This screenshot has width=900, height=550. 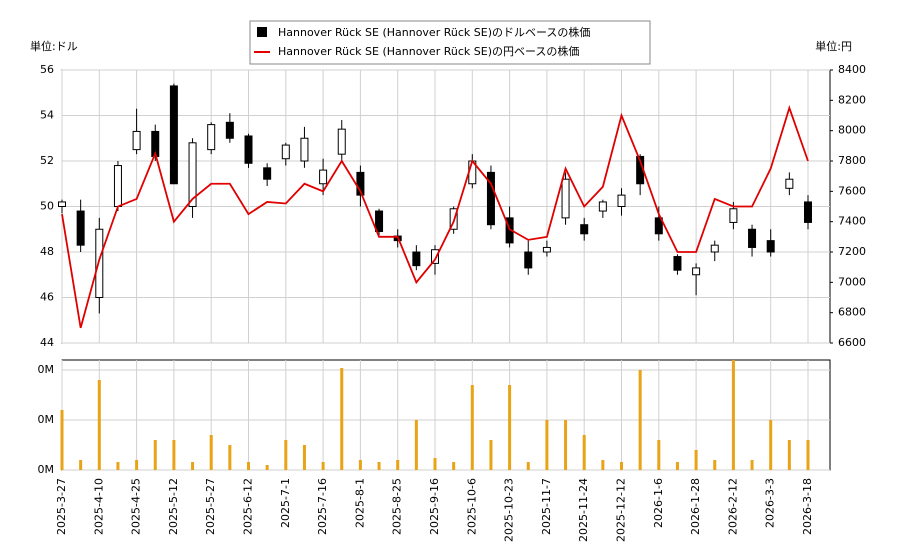 I want to click on y-tick-label: 46, so click(x=47, y=297).